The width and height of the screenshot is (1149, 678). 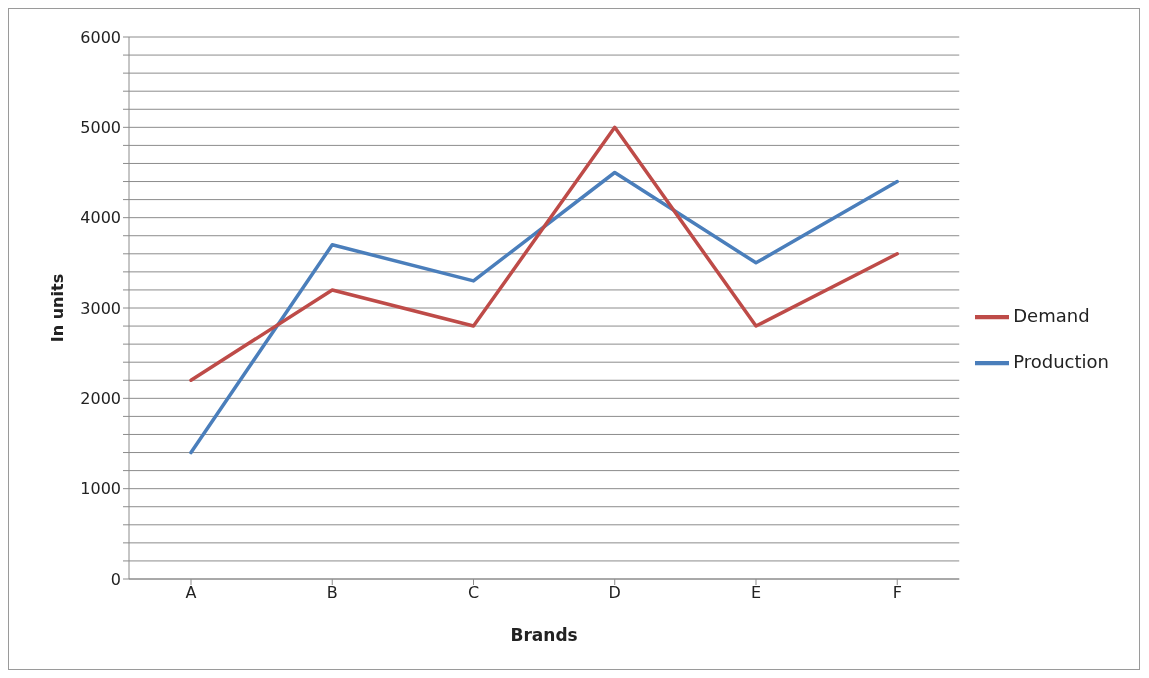 What do you see at coordinates (614, 593) in the screenshot?
I see `x-tick-label: D` at bounding box center [614, 593].